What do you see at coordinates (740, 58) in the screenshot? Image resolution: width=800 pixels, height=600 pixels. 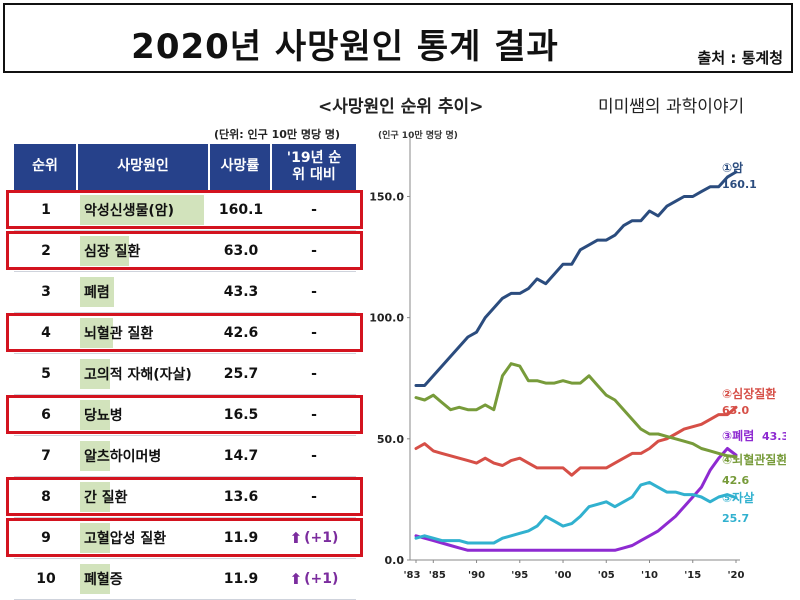 I see `source-label: 출처 : 통계청` at bounding box center [740, 58].